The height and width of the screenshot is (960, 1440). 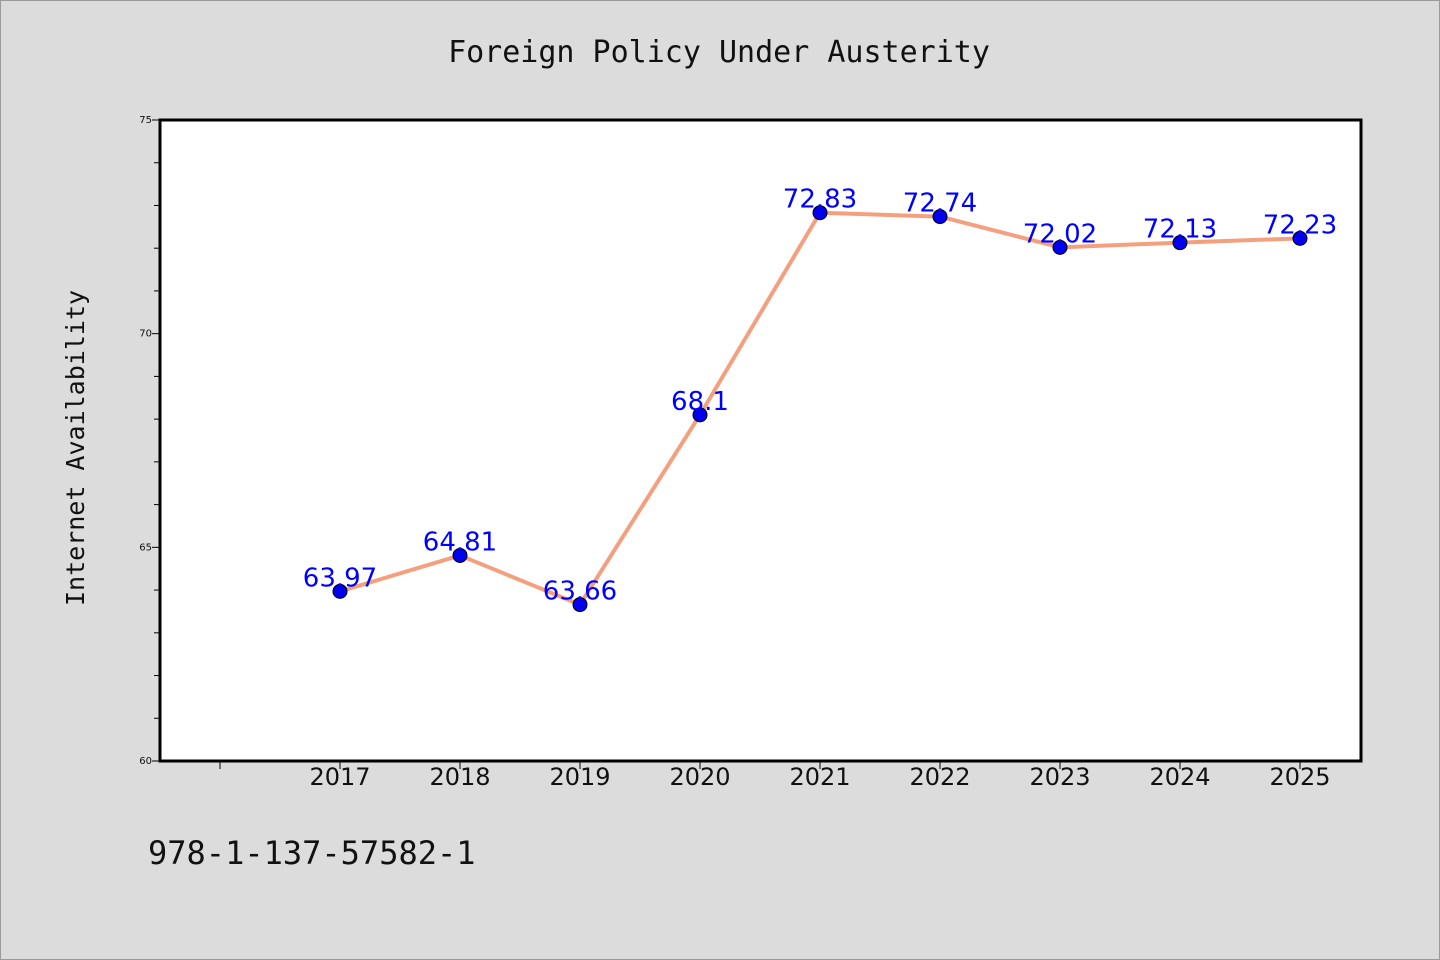 What do you see at coordinates (1180, 230) in the screenshot?
I see `data-label: 72.13` at bounding box center [1180, 230].